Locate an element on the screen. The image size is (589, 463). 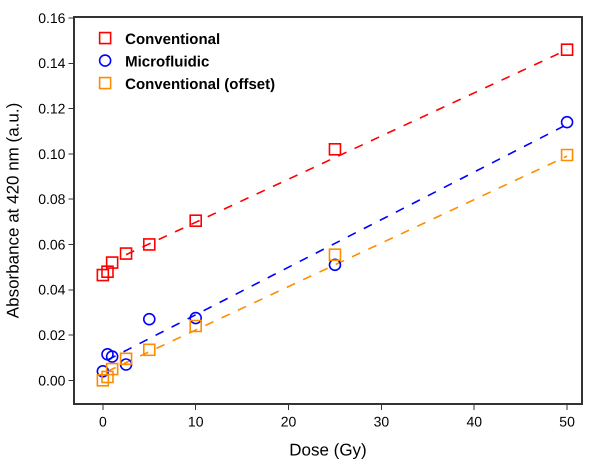
y-tick-label: 0.16 is located at coordinates (52, 18).